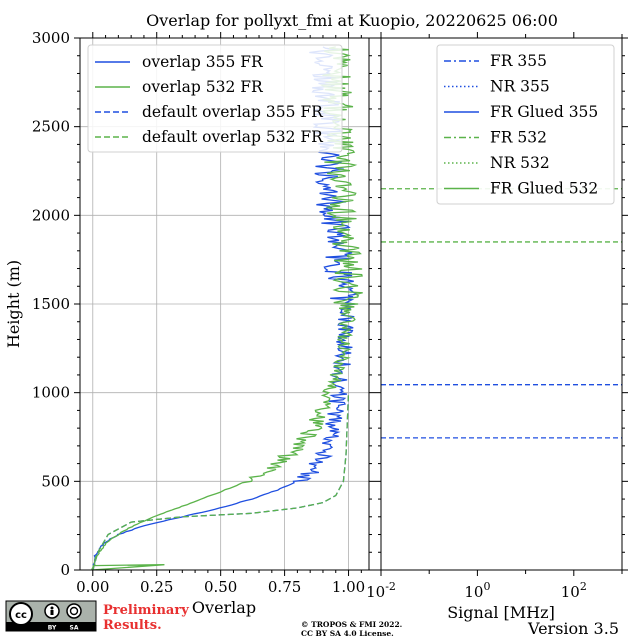  What do you see at coordinates (520, 87) in the screenshot?
I see `legend-label: NR 355` at bounding box center [520, 87].